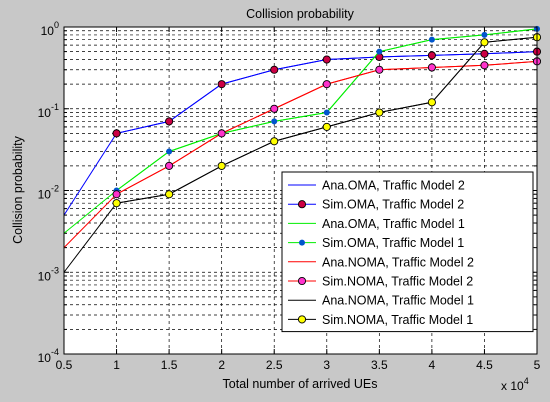 This screenshot has width=550, height=402. What do you see at coordinates (326, 365) in the screenshot?
I see `x-tick-label: 3` at bounding box center [326, 365].